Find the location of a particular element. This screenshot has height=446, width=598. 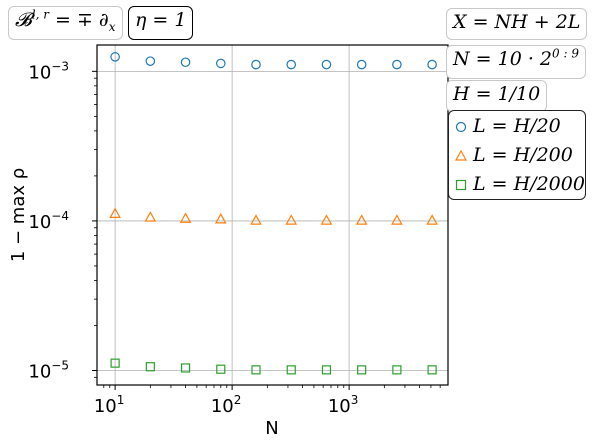

domain-box: X = NH + 2L is located at coordinates (517, 24).